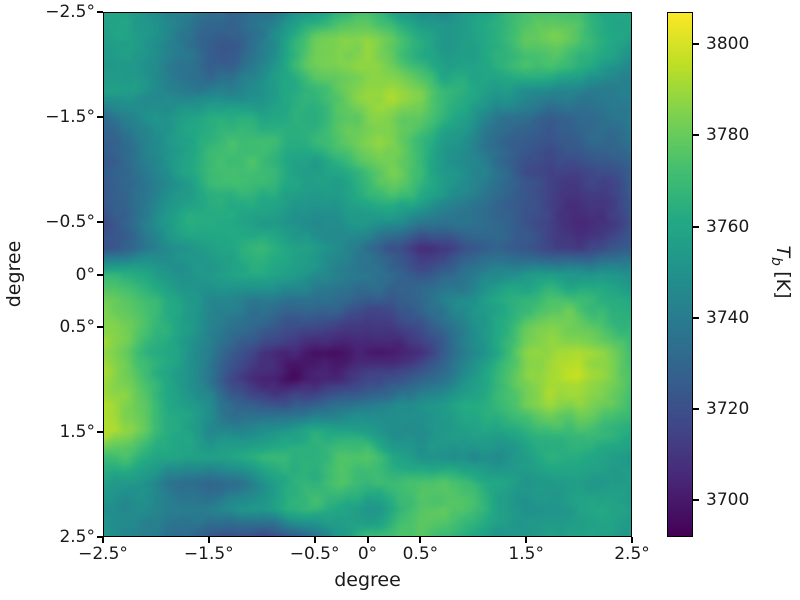 The height and width of the screenshot is (600, 800). I want to click on colorbar-label-unit: [K], so click(783, 285).